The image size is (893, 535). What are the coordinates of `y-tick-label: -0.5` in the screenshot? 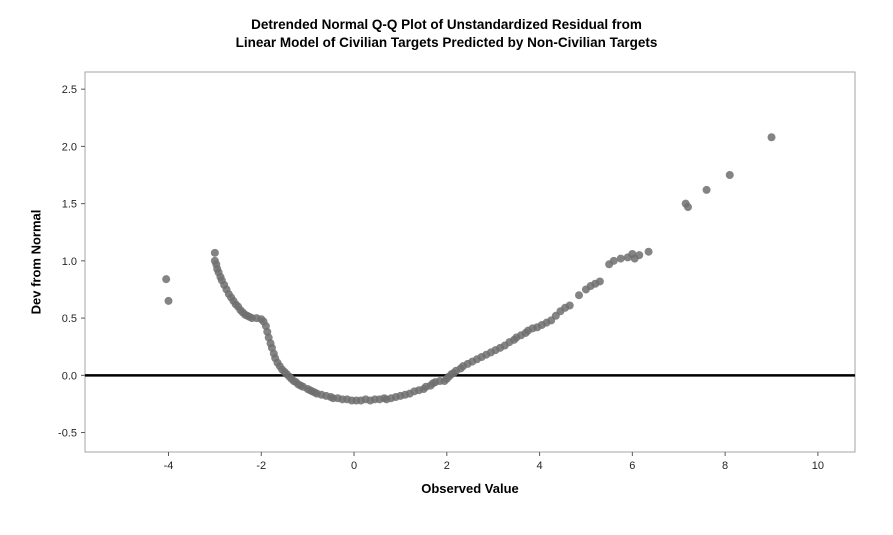 It's located at (67, 434).